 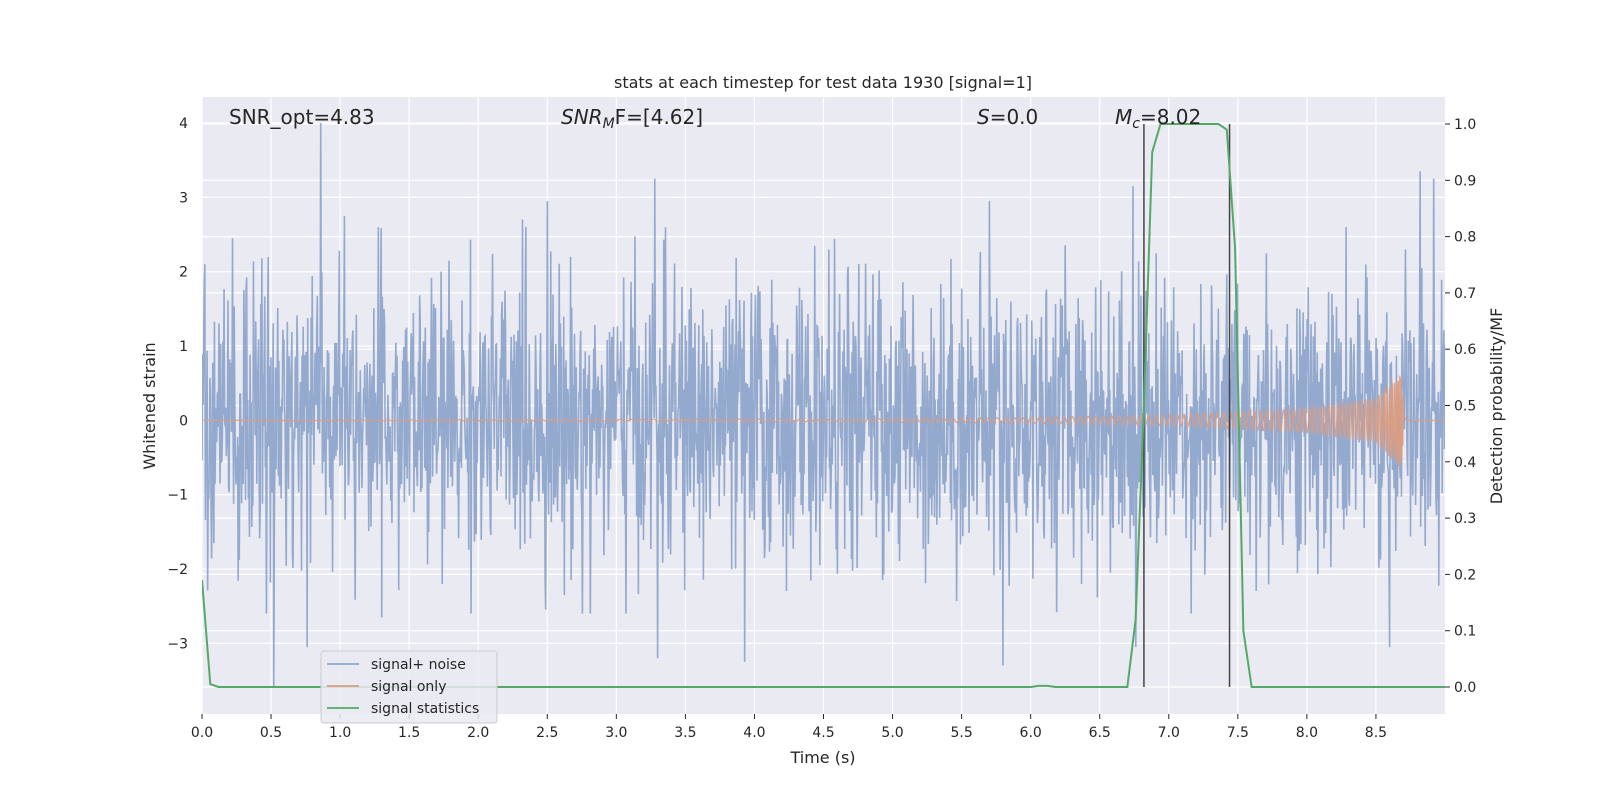 I want to click on y-right-tick-label: 0.8, so click(x=1465, y=238).